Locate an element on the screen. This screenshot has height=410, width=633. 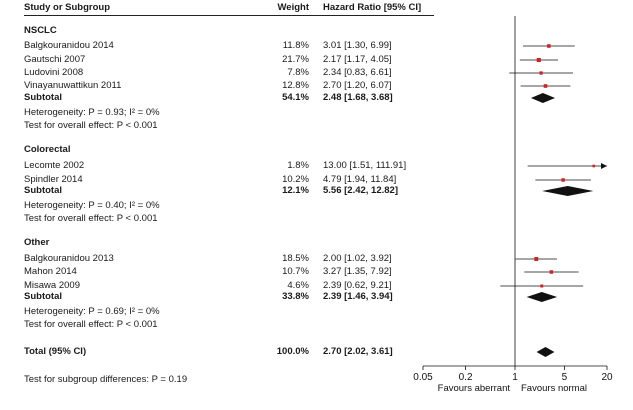
favours-left-label: Favours aberrant is located at coordinates (474, 388).